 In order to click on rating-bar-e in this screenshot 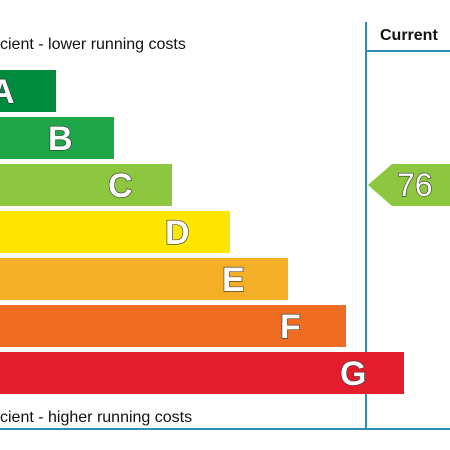, I will do `click(144, 279)`.